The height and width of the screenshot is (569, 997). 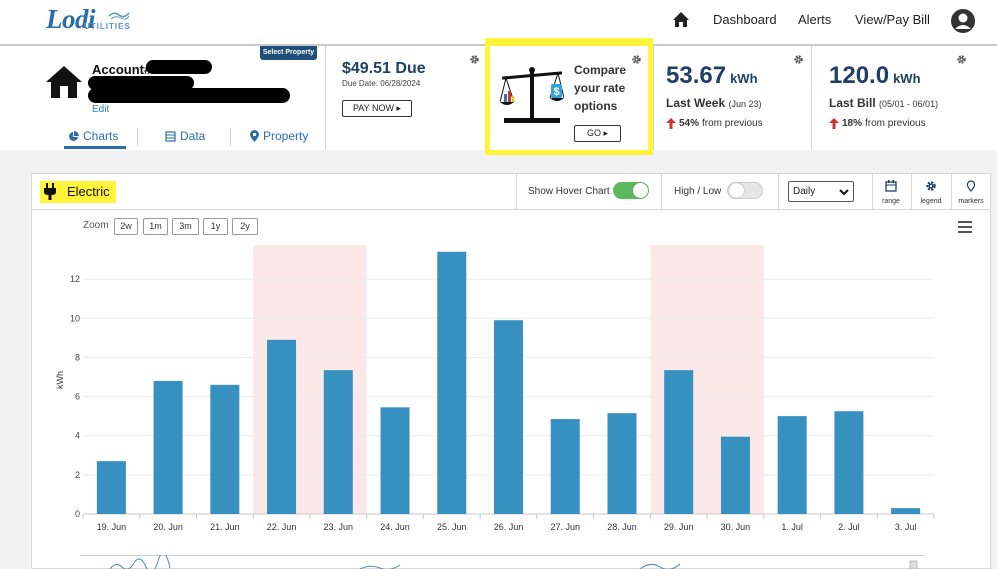 I want to click on due-date: Due Date: 06/28/2024, so click(x=381, y=83).